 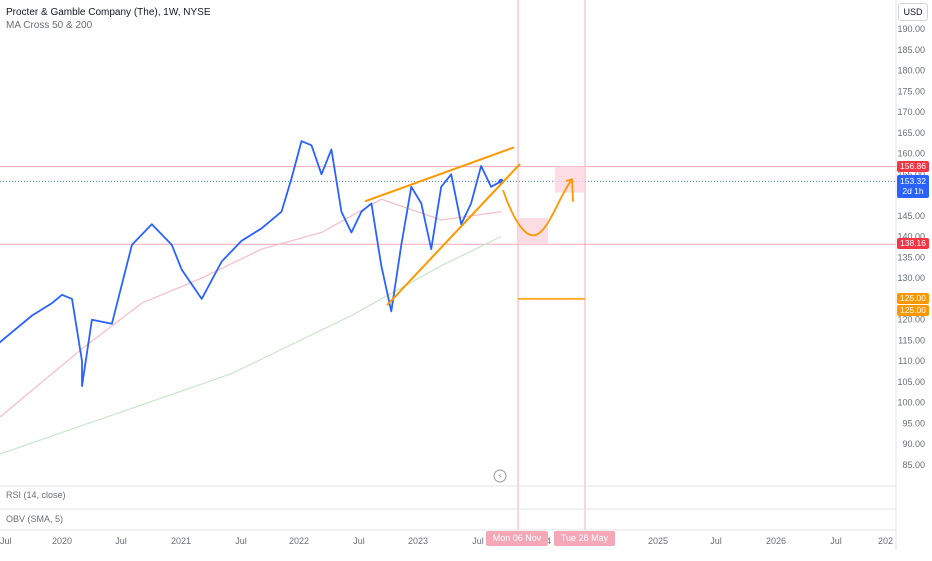 I want to click on y-tick-label: 90.00, so click(x=913, y=444).